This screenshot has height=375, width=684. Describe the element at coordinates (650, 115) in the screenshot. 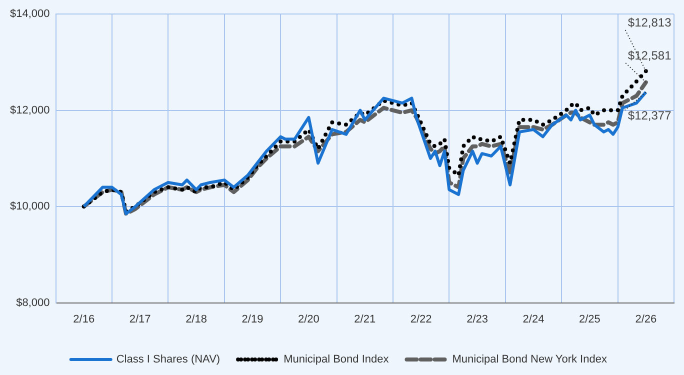

I see `annotation: $12,377` at that location.